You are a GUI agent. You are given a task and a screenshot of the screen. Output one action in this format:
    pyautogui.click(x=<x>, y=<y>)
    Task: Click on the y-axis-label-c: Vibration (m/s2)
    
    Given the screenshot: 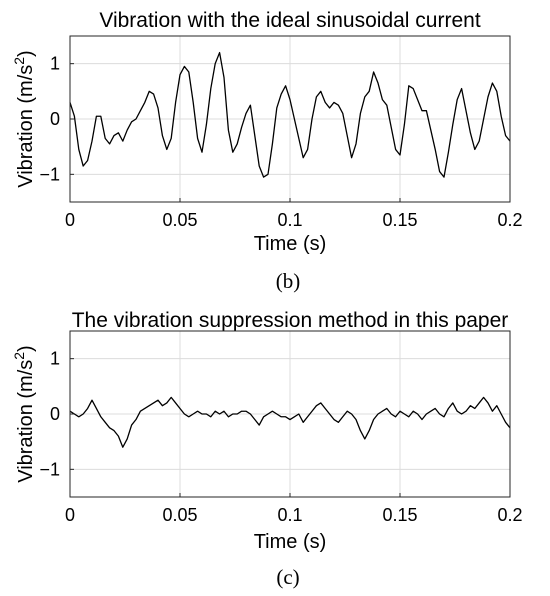 What is the action you would take?
    pyautogui.click(x=24, y=413)
    